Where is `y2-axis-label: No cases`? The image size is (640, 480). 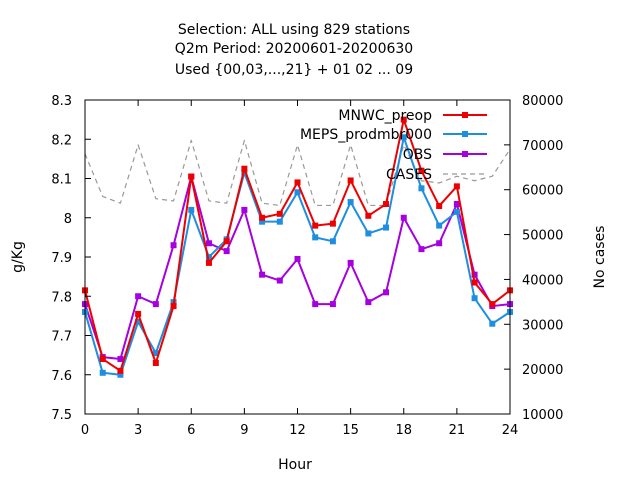
y2-axis-label: No cases is located at coordinates (600, 257).